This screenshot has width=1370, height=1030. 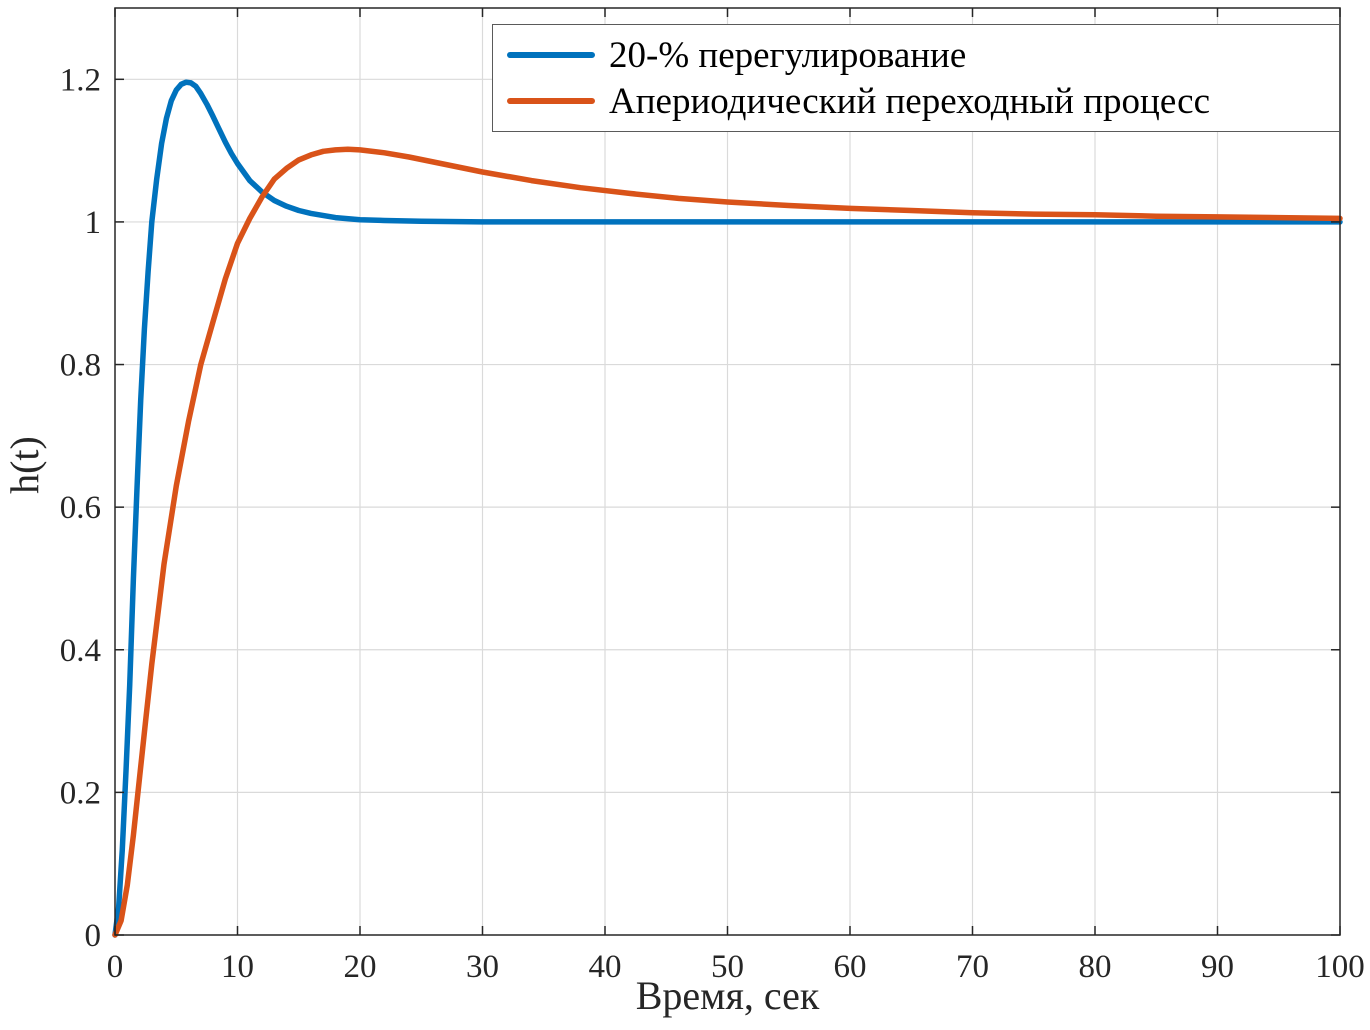 What do you see at coordinates (80, 366) in the screenshot?
I see `svg-text: 0.8` at bounding box center [80, 366].